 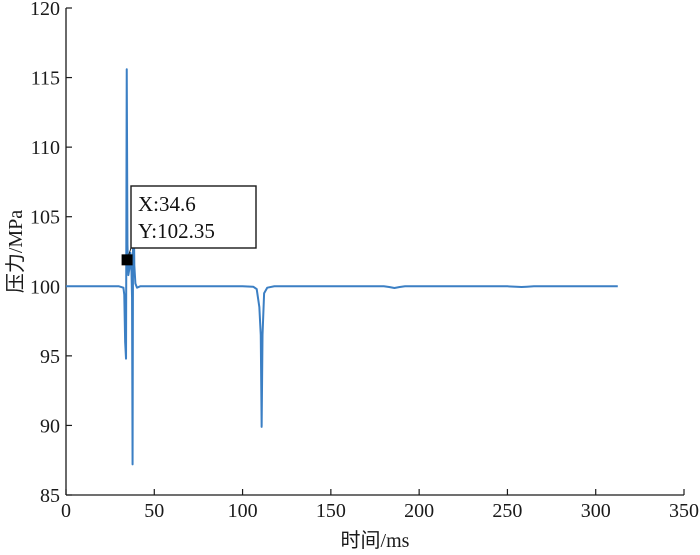 I want to click on y-tick-label: 85, so click(x=50, y=496).